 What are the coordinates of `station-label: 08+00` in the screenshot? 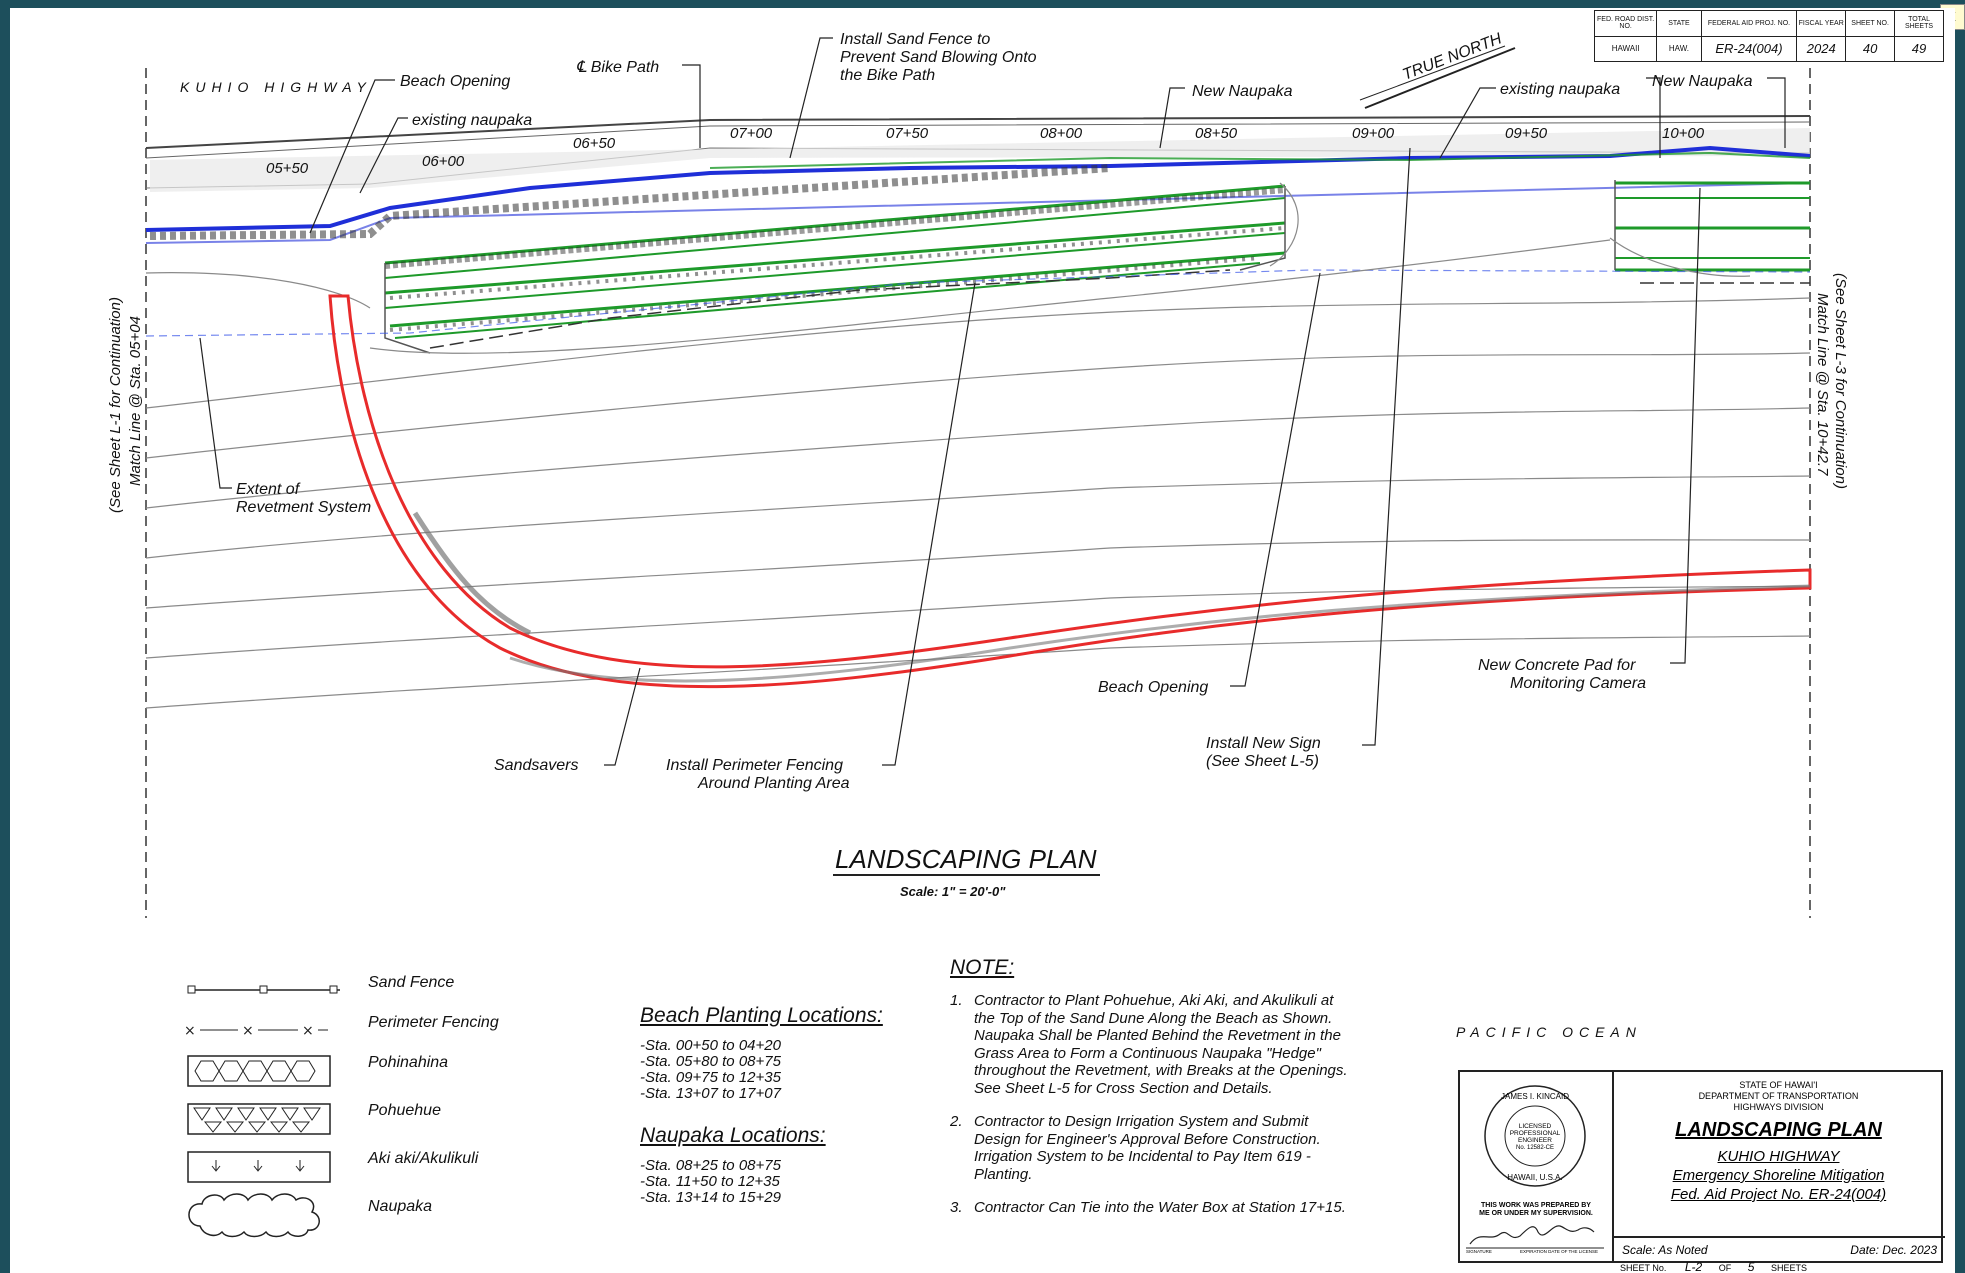 It's located at (1061, 133).